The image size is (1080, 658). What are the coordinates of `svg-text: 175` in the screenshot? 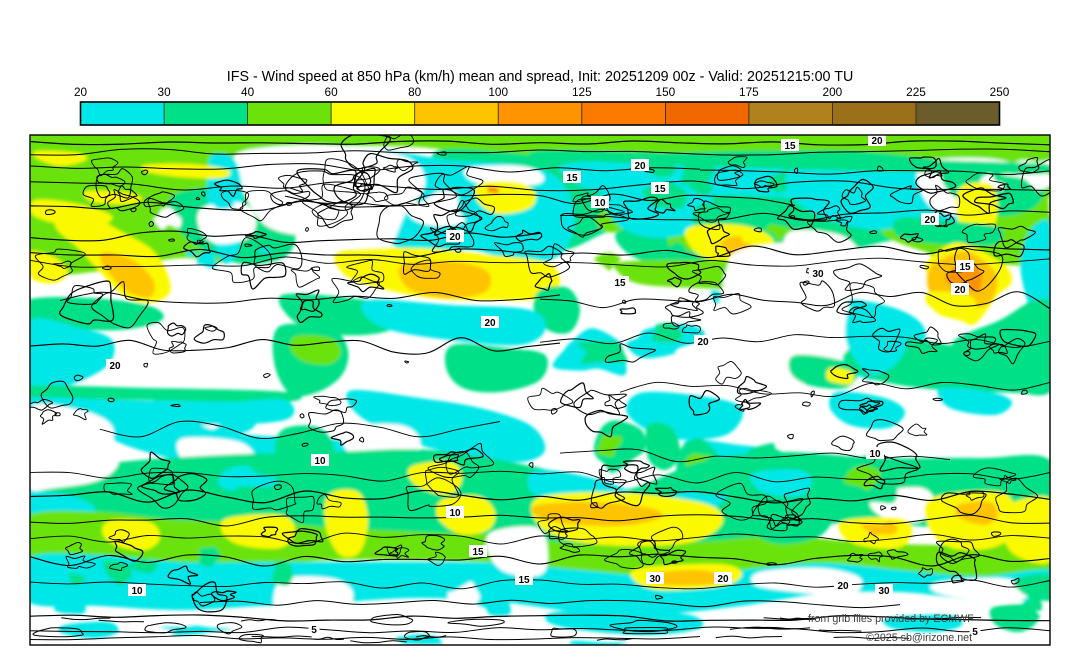 It's located at (749, 92).